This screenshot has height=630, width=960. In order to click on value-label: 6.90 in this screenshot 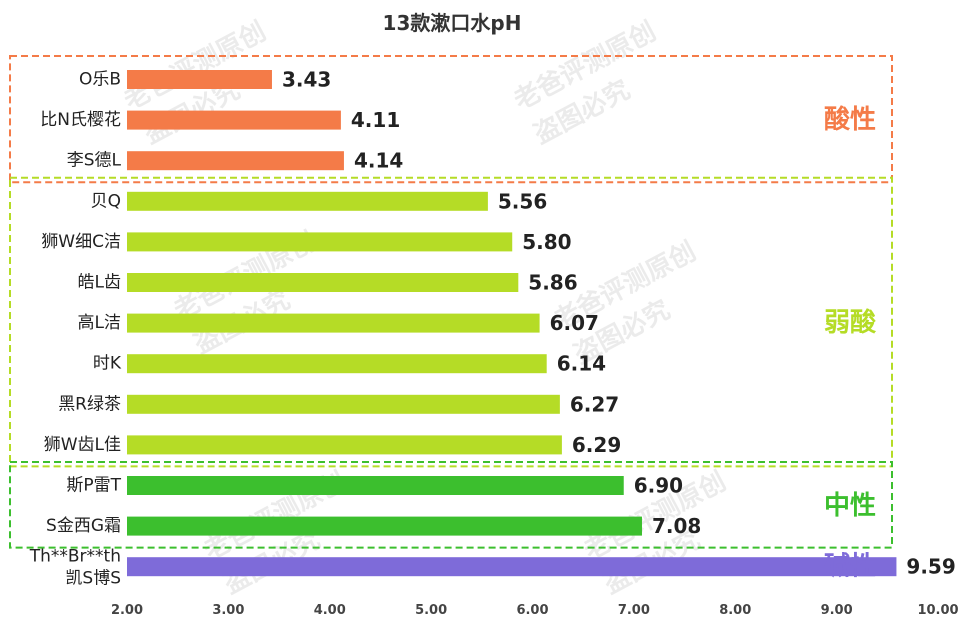, I will do `click(658, 486)`.